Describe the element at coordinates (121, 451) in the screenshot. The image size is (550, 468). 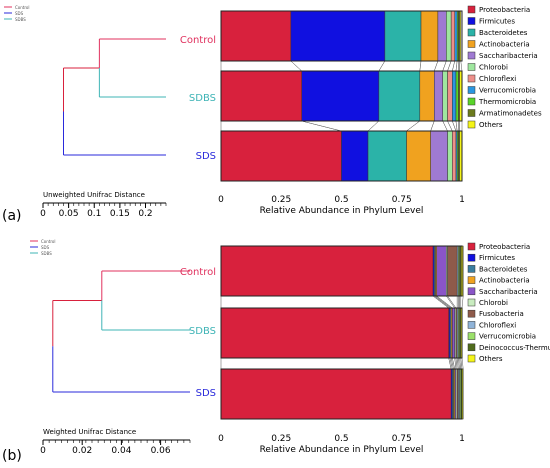
I see `distance-axis-tick-label: 0.04` at that location.